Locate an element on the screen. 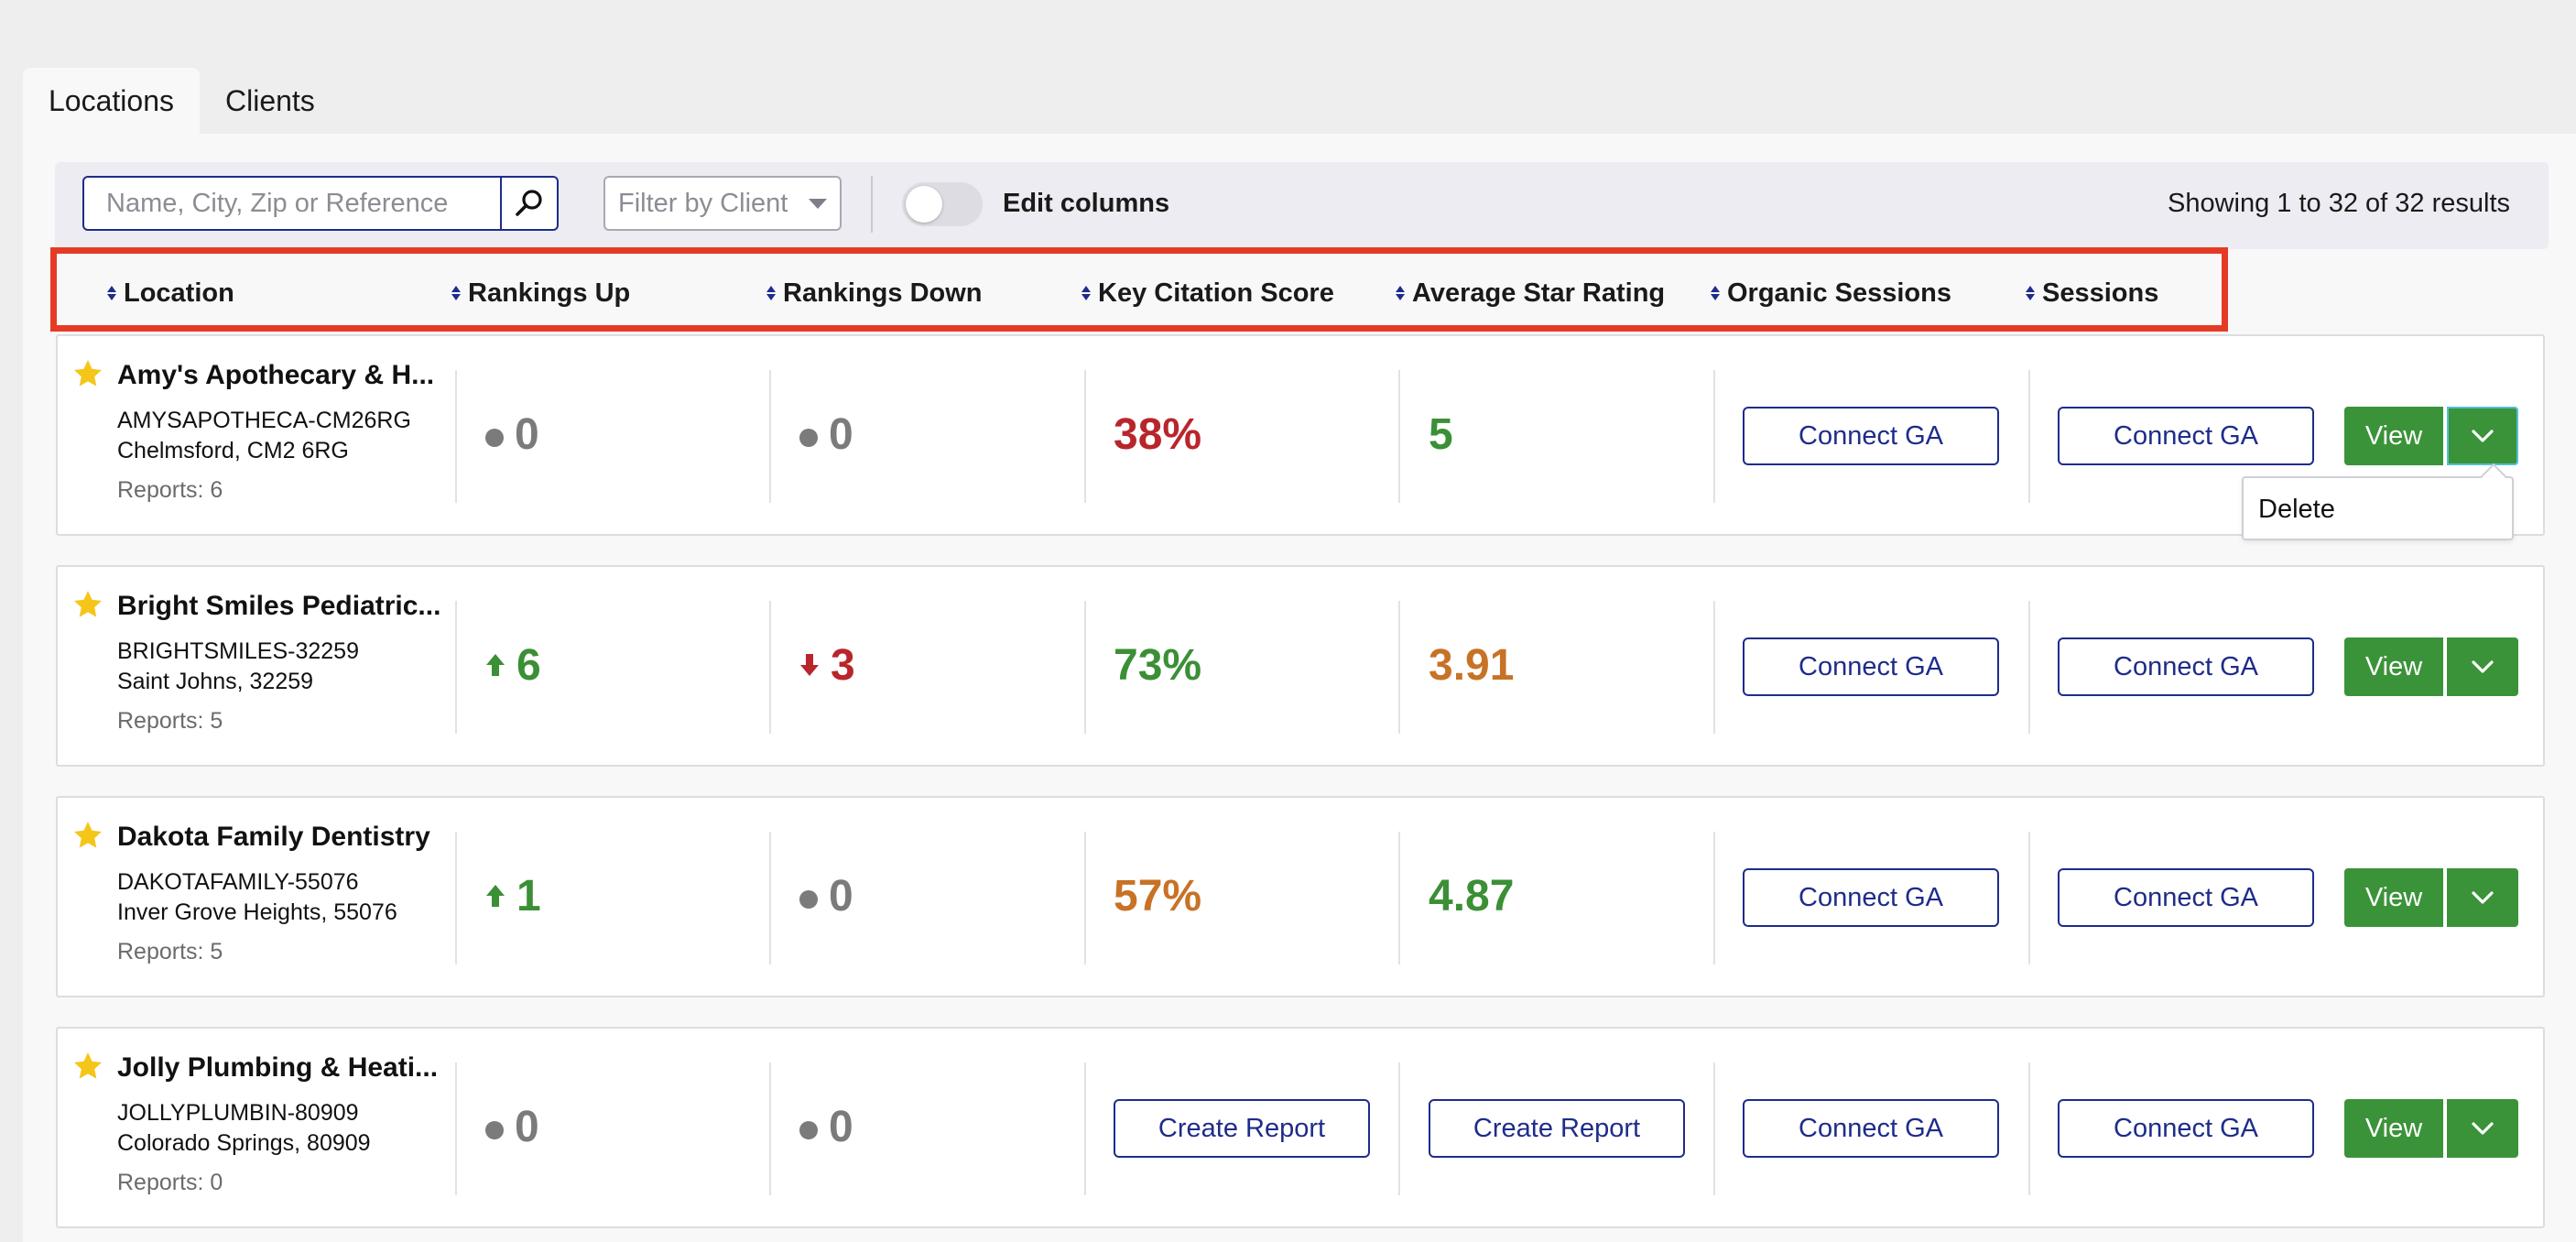  delete-menu-item: Delete is located at coordinates (2296, 509).